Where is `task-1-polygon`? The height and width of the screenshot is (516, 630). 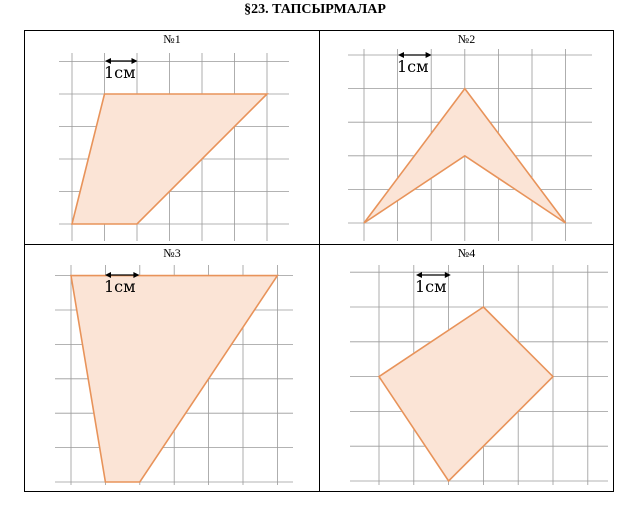 task-1-polygon is located at coordinates (169, 159).